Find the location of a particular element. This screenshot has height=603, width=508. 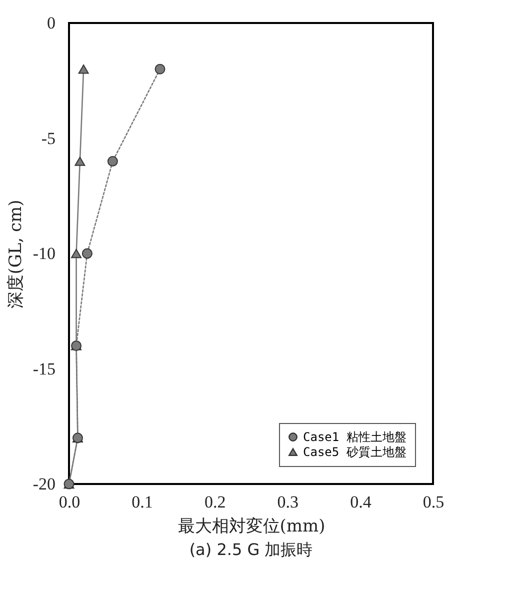

legend-label: Case1 粘性土地盤 is located at coordinates (354, 437).